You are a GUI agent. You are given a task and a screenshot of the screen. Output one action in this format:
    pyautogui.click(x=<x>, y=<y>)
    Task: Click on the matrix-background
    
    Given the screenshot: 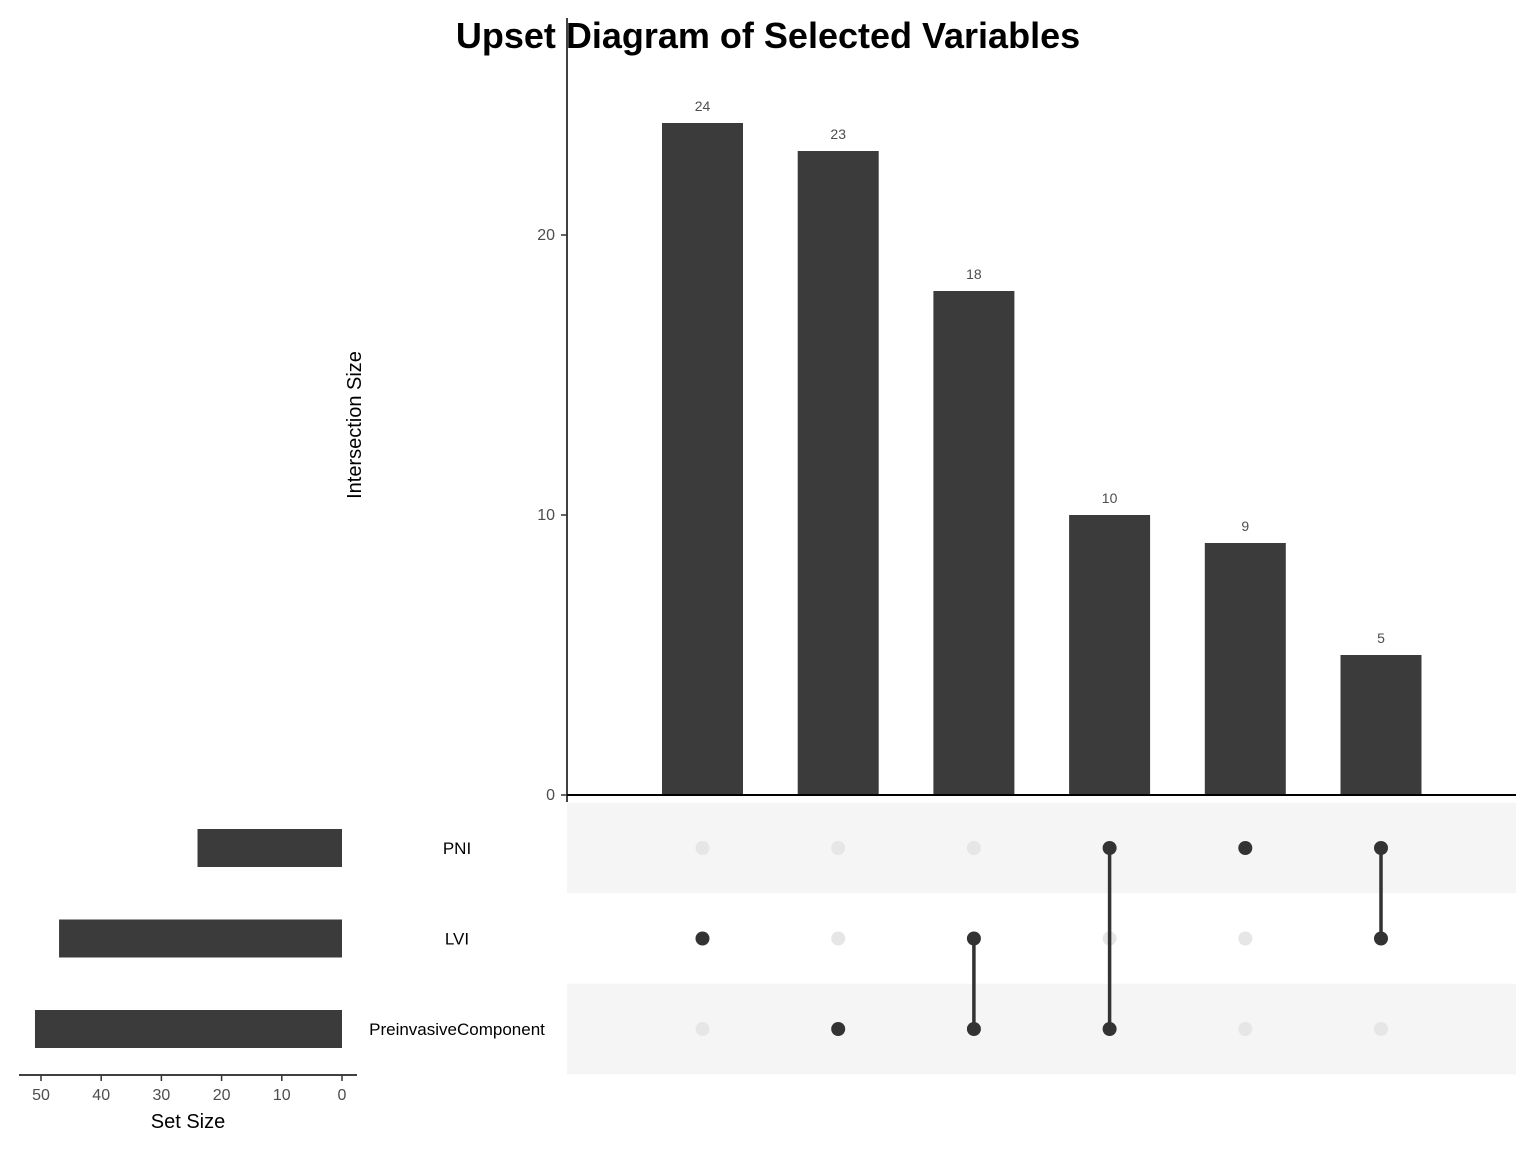 What is the action you would take?
    pyautogui.click(x=1041, y=938)
    